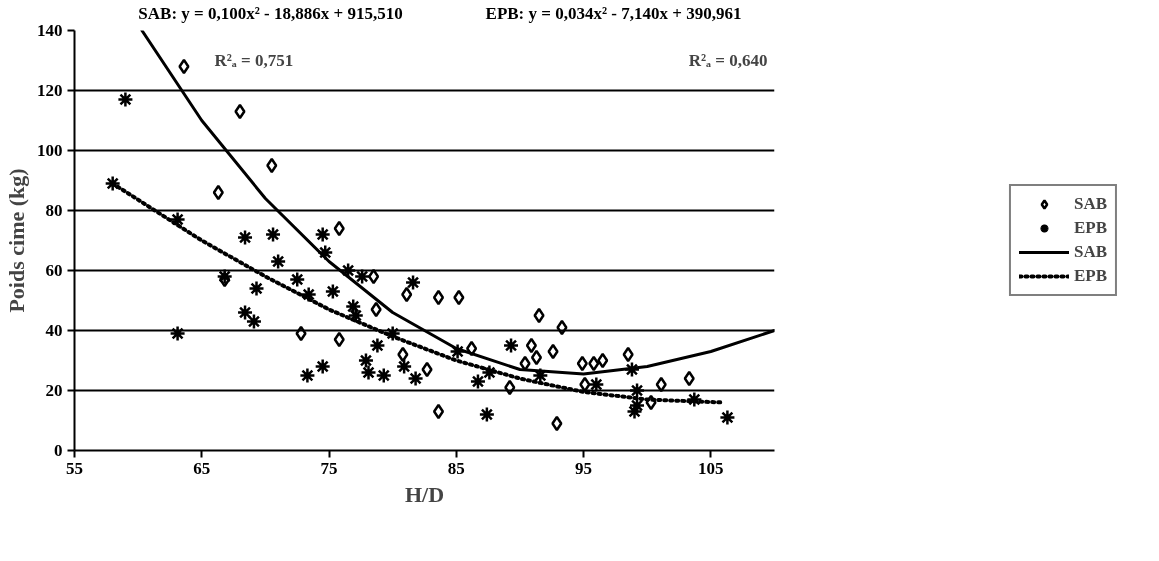  I want to click on y-tick-label: 100, so click(50, 150).